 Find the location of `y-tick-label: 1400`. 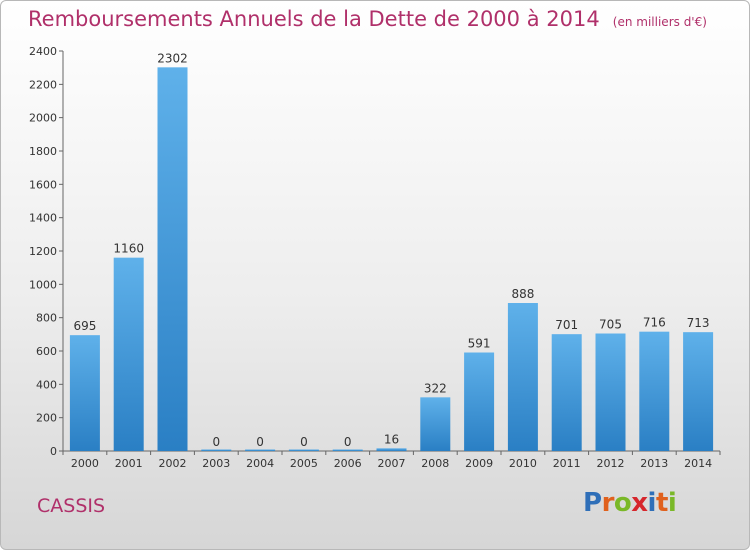

y-tick-label: 1400 is located at coordinates (43, 218).